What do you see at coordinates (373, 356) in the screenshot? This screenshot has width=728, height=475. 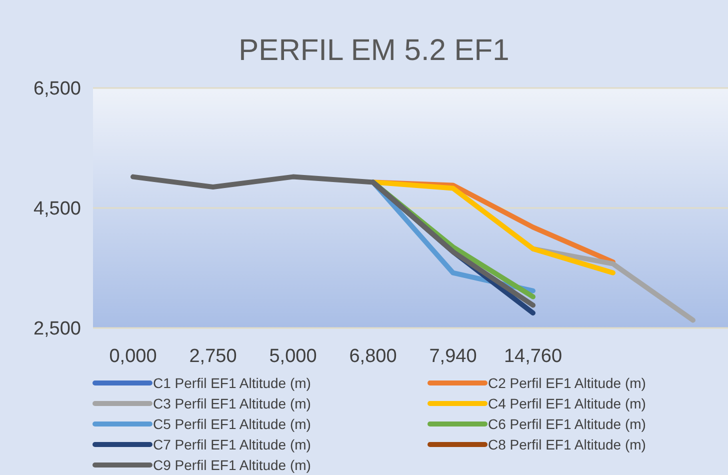 I see `x-tick-label: 6,800` at bounding box center [373, 356].